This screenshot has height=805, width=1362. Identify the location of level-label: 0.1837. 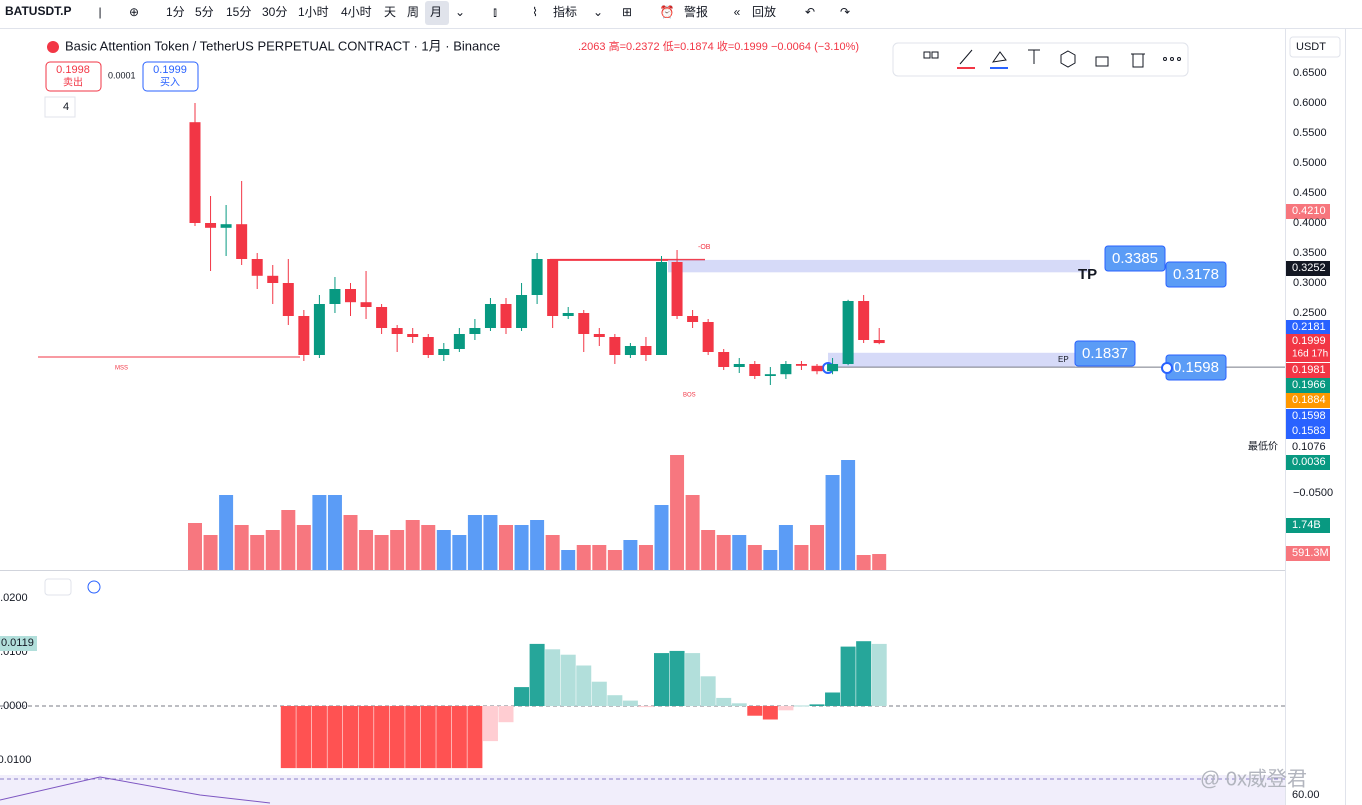
(1105, 353).